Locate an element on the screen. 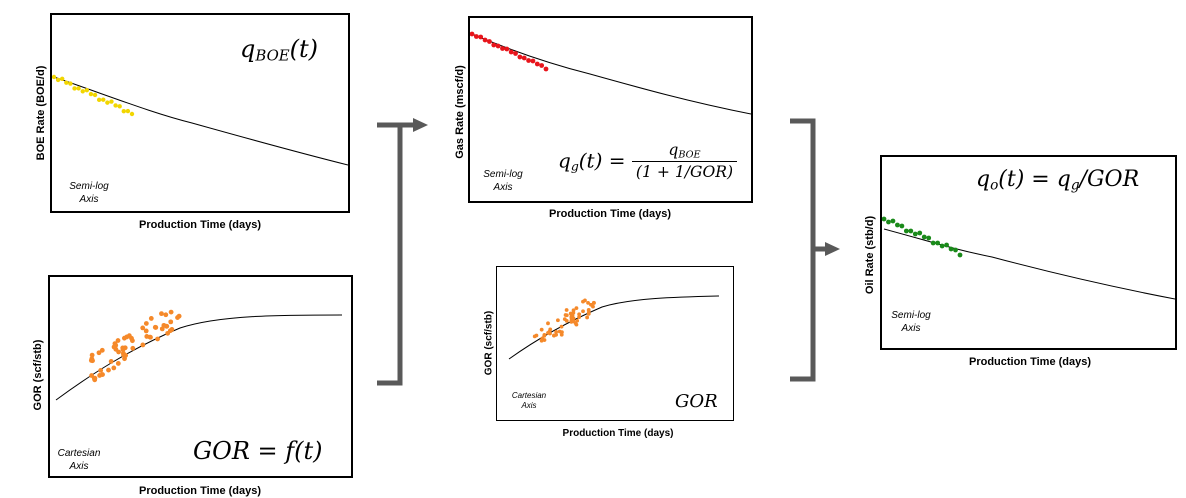 This screenshot has height=498, width=1186. gas-formula: qg(t) = qBOE (1 + 1/GOR) is located at coordinates (648, 162).